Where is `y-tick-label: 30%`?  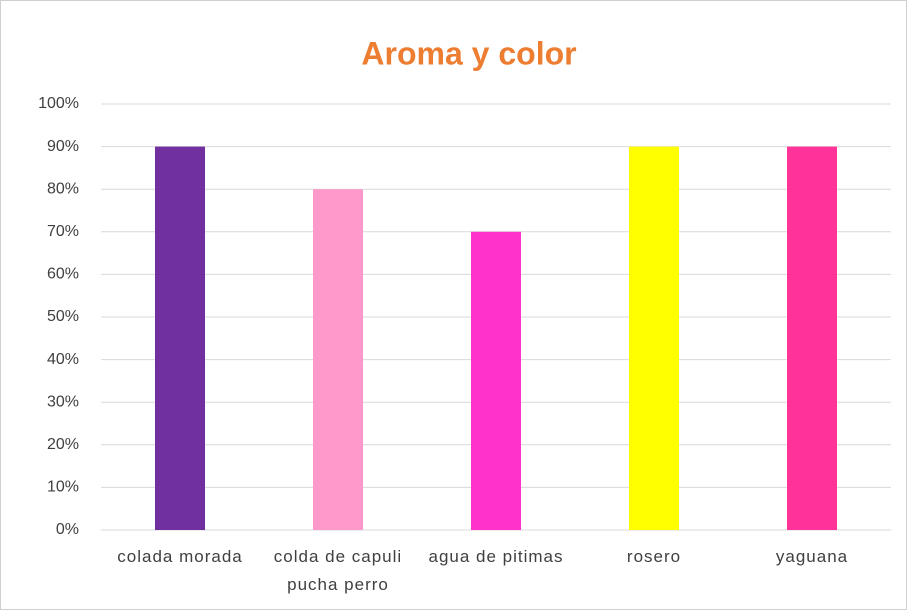
y-tick-label: 30% is located at coordinates (63, 401).